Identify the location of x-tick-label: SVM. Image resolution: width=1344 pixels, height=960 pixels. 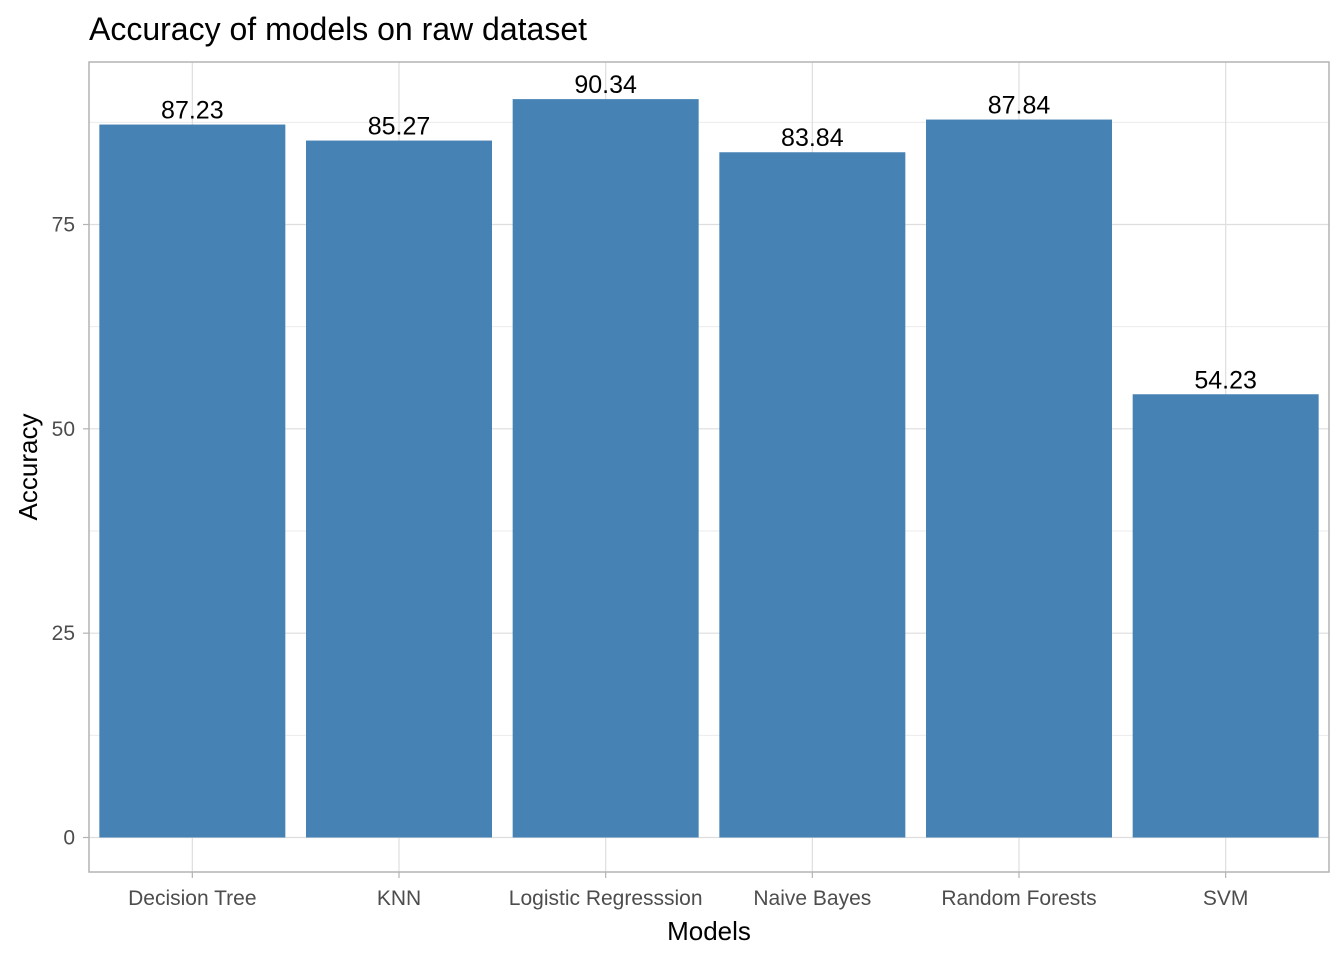
(1226, 898).